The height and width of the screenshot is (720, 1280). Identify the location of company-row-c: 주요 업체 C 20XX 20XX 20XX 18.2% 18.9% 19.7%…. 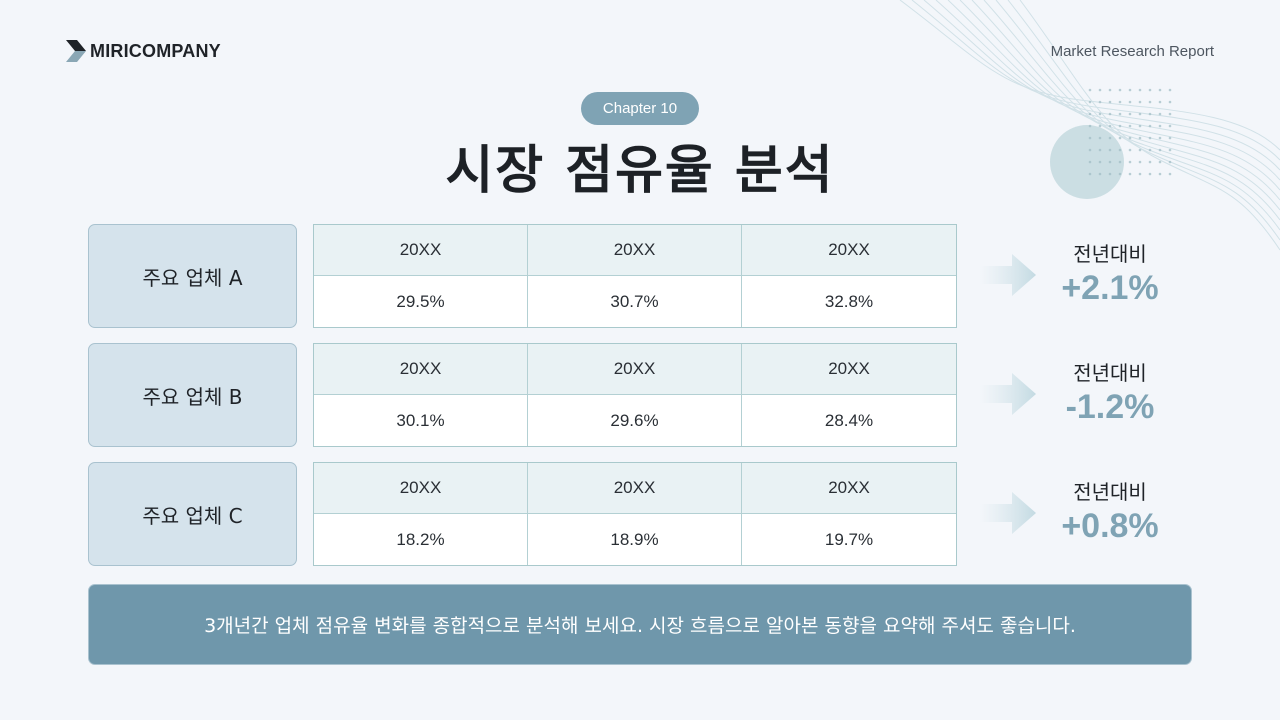
(640, 514).